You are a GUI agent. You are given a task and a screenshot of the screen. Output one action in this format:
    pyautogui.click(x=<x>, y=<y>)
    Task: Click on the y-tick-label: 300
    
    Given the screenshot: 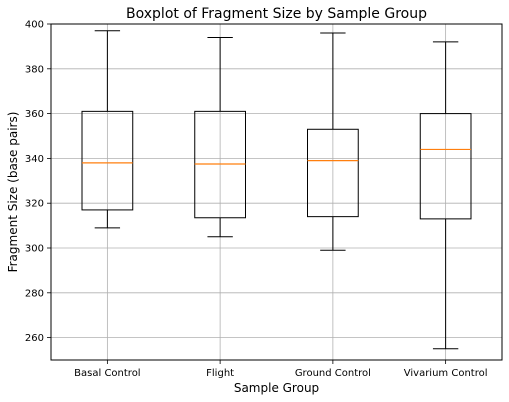 What is the action you would take?
    pyautogui.click(x=34, y=249)
    